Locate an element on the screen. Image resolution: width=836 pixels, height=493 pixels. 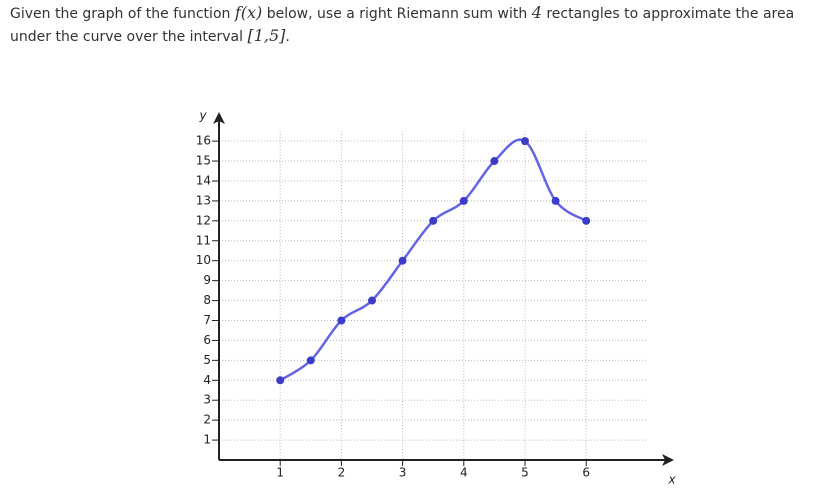
y-tick-label: 3 is located at coordinates (207, 400).